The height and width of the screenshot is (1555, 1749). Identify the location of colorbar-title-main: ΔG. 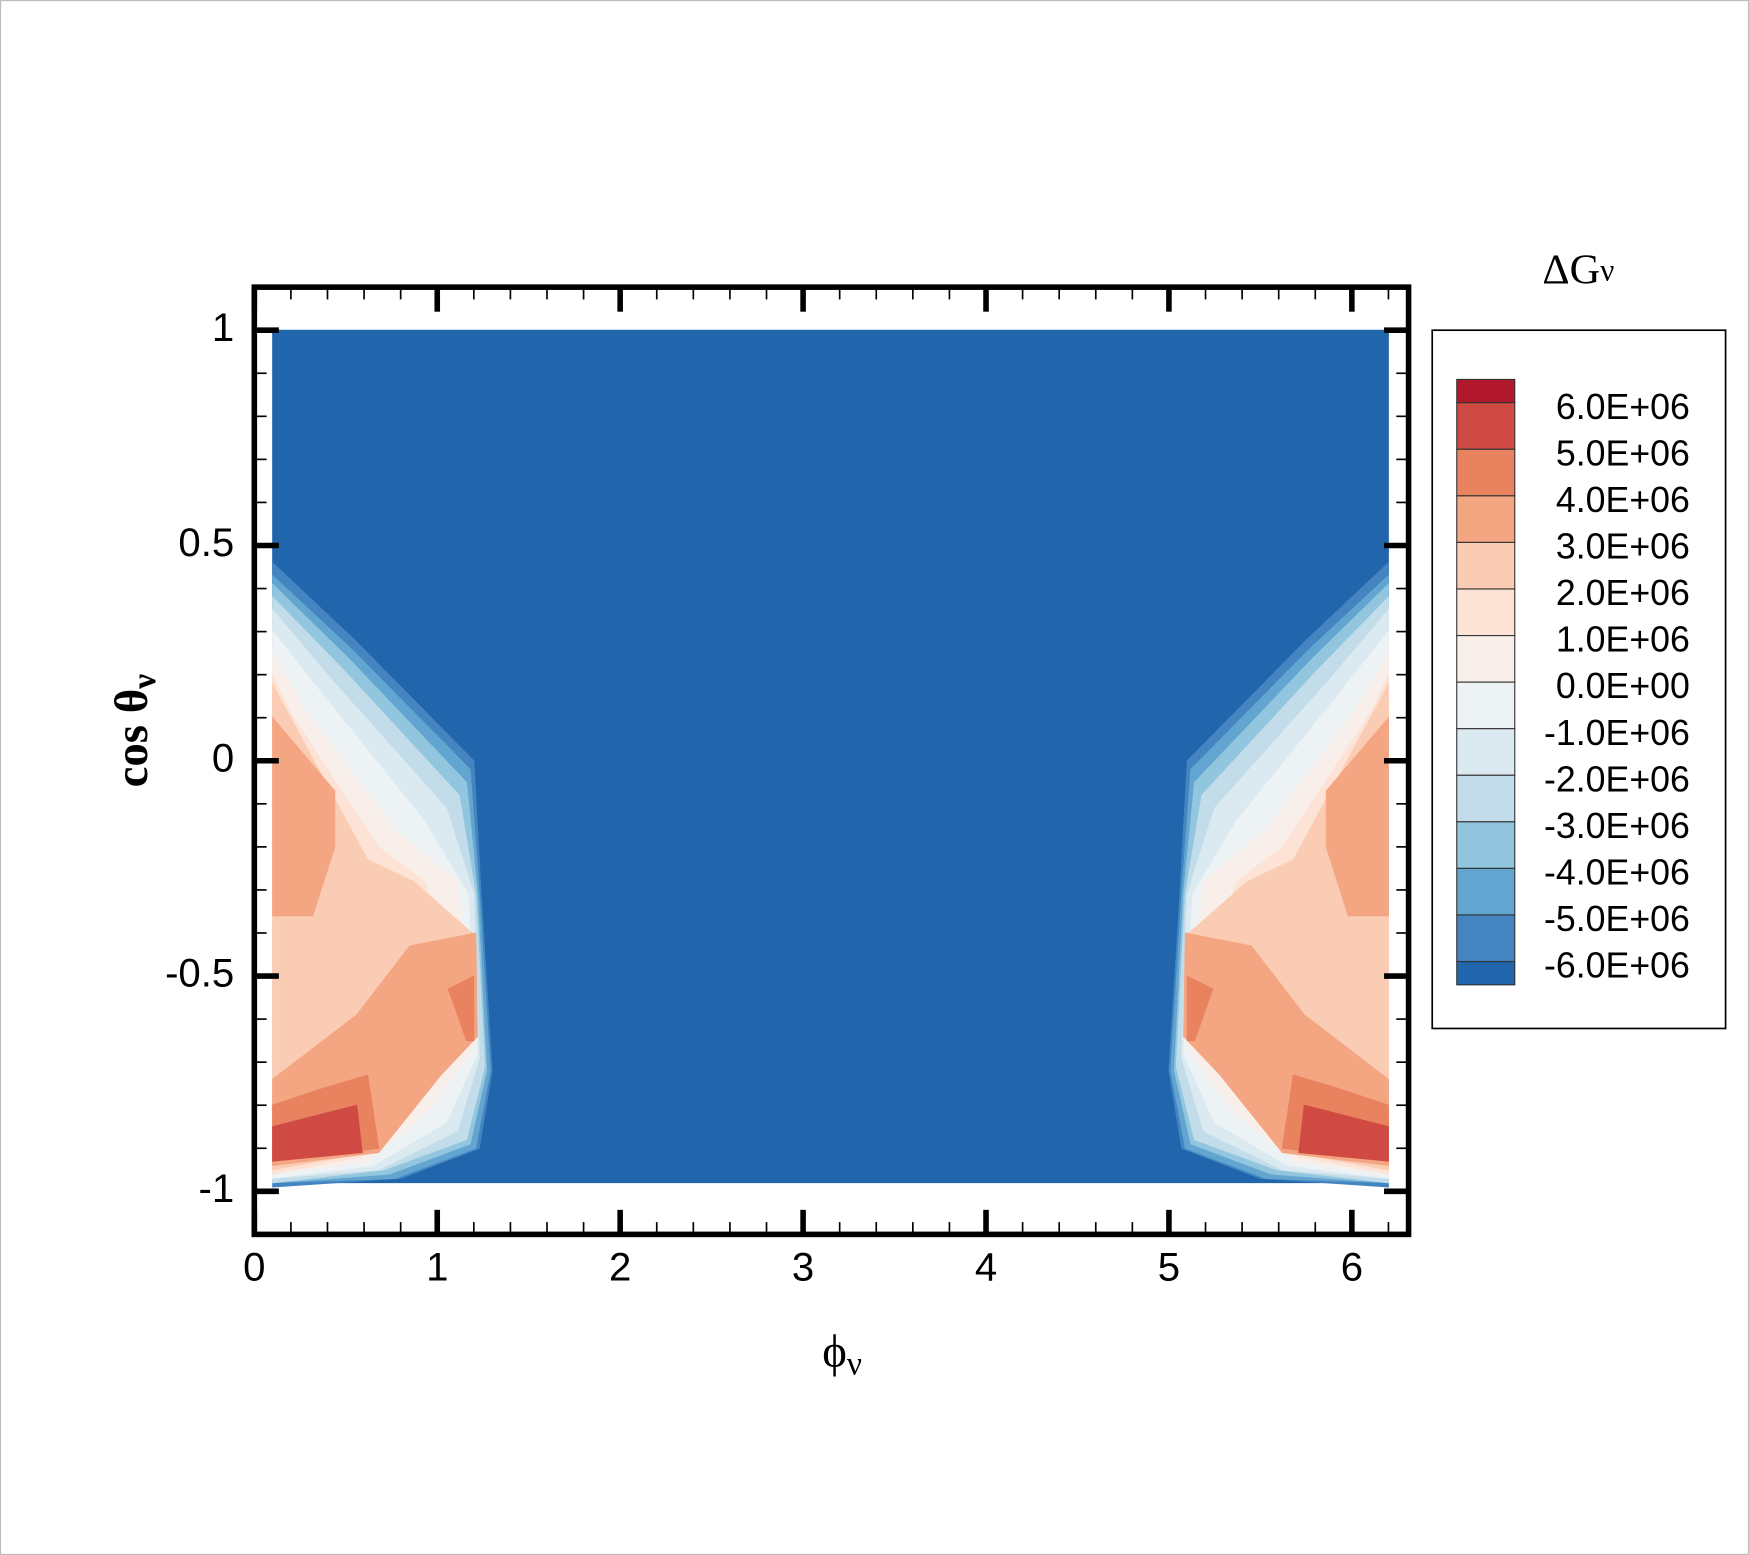
(1571, 269).